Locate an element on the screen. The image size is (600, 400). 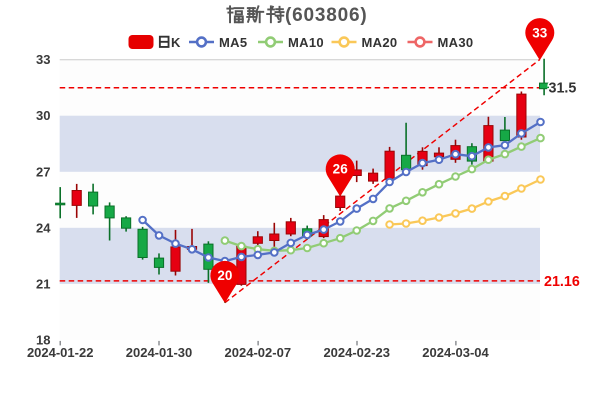
svg-text: K is located at coordinates (176, 42).